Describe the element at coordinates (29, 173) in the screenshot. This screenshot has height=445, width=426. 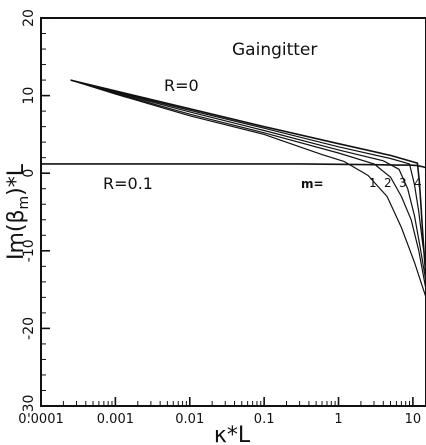
I see `y-tick-label: 0` at that location.